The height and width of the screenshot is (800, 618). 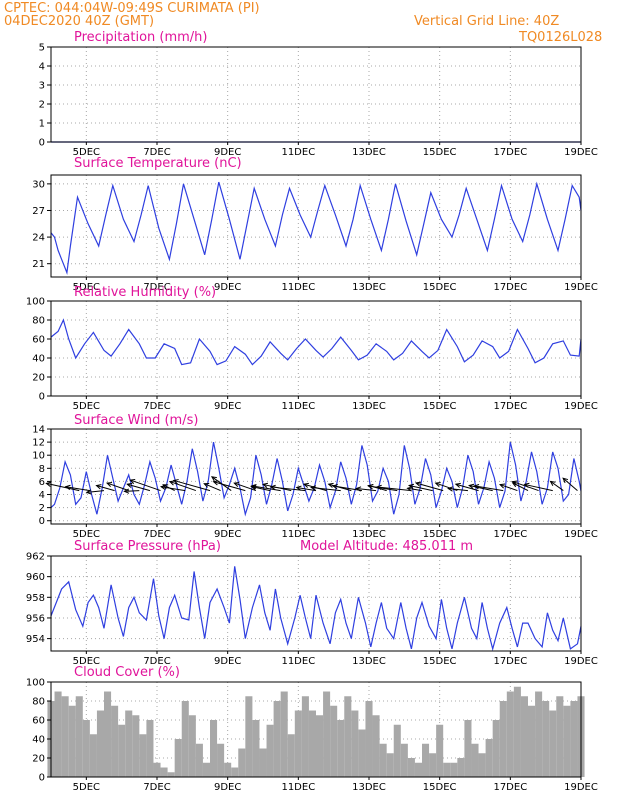 What do you see at coordinates (38, 759) in the screenshot?
I see `cloud-ytick-label: 20` at bounding box center [38, 759].